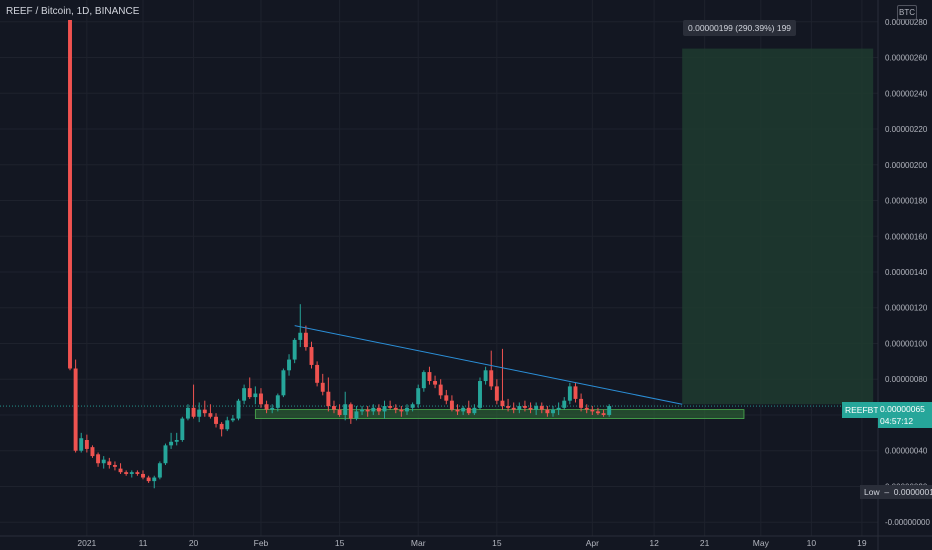  What do you see at coordinates (906, 236) in the screenshot?
I see `y-tick-label: 0.00000160` at bounding box center [906, 236].